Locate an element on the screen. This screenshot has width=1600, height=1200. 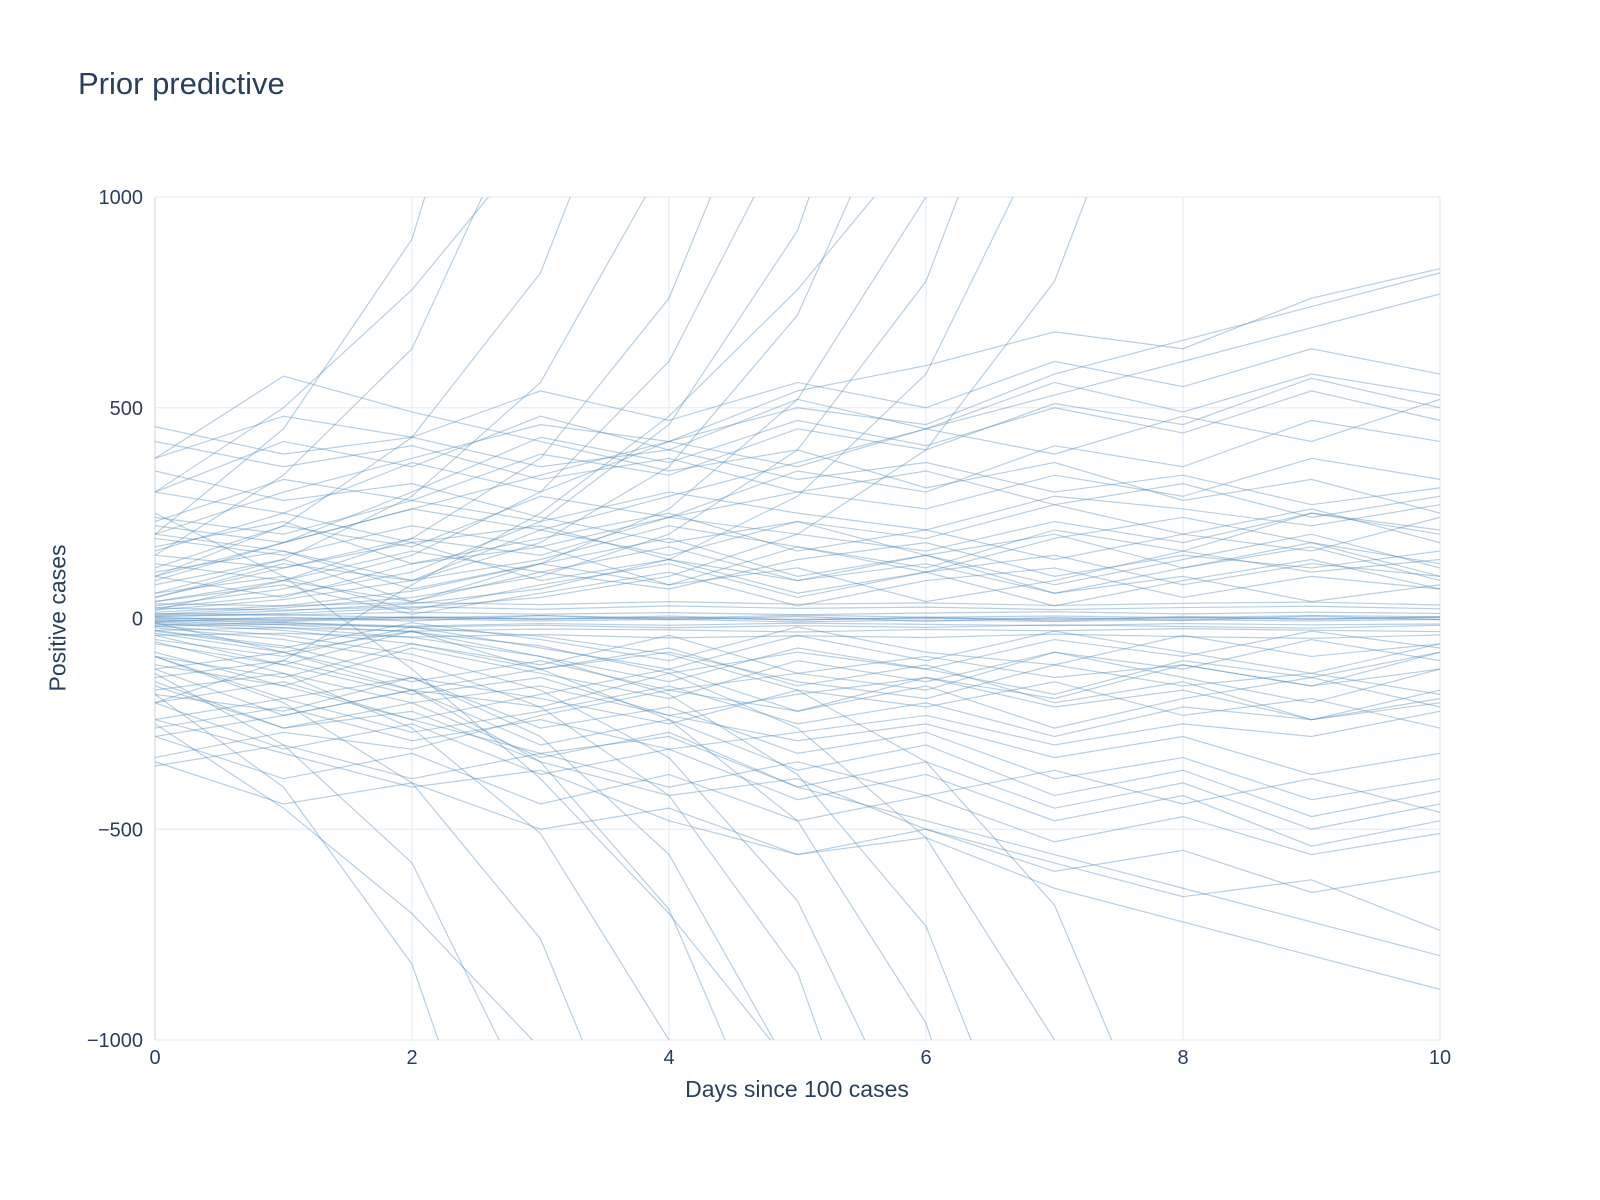
y-tick-label: −1000 is located at coordinates (115, 1041).